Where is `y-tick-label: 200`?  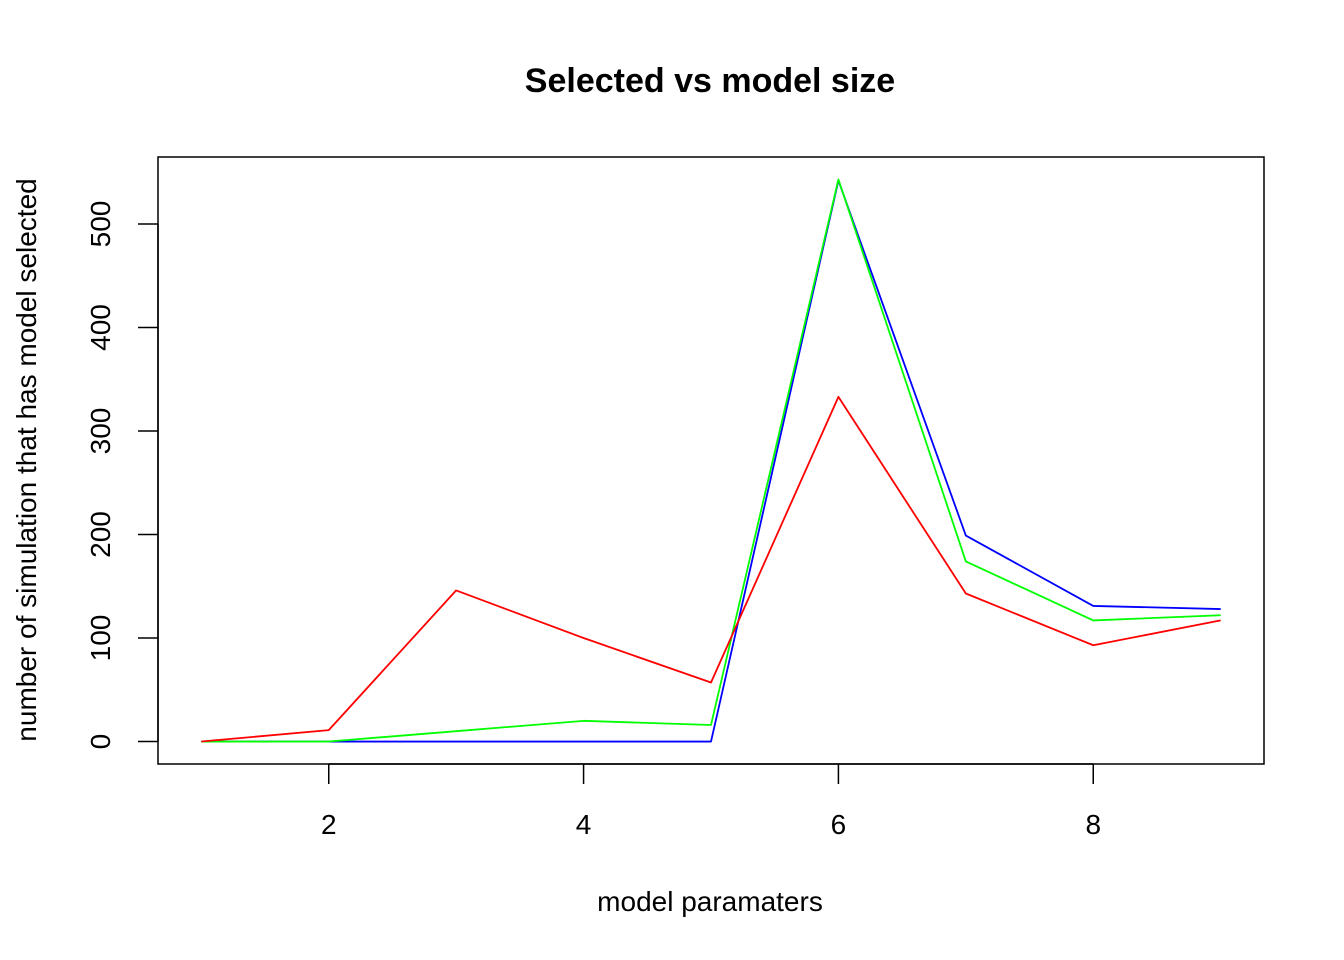
y-tick-label: 200 is located at coordinates (100, 534).